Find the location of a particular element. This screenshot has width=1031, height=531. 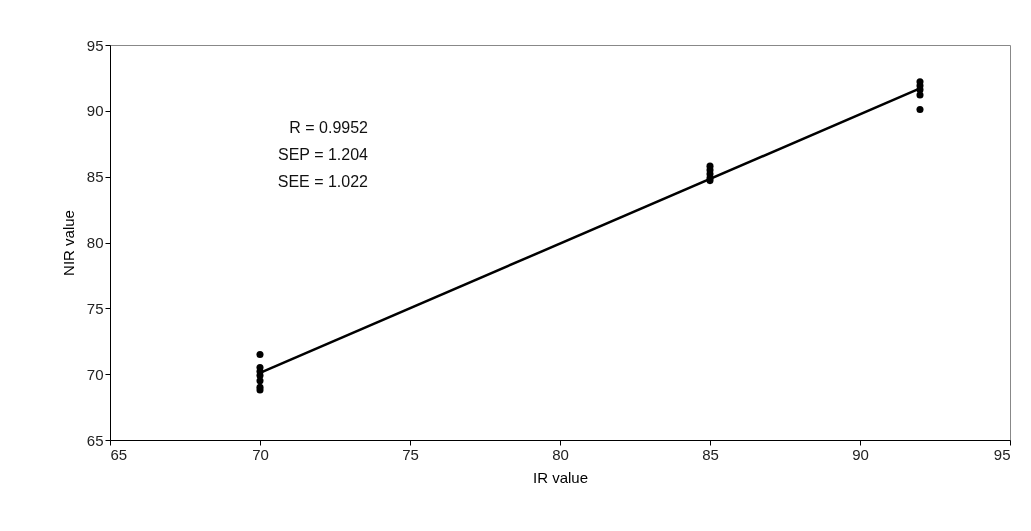

x-tick-label: 80 is located at coordinates (560, 454).